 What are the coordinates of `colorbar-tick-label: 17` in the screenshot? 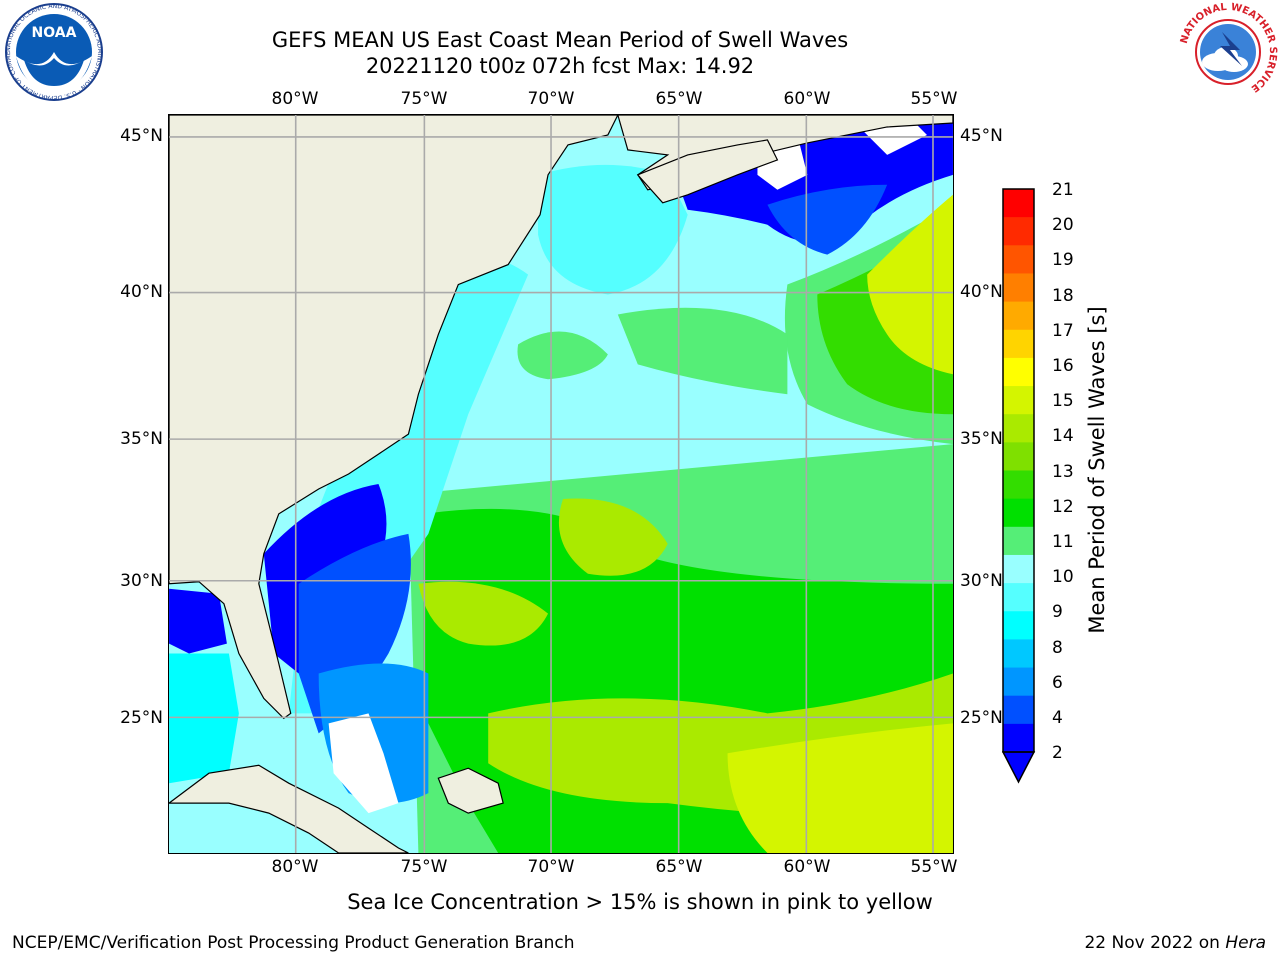 It's located at (1063, 330).